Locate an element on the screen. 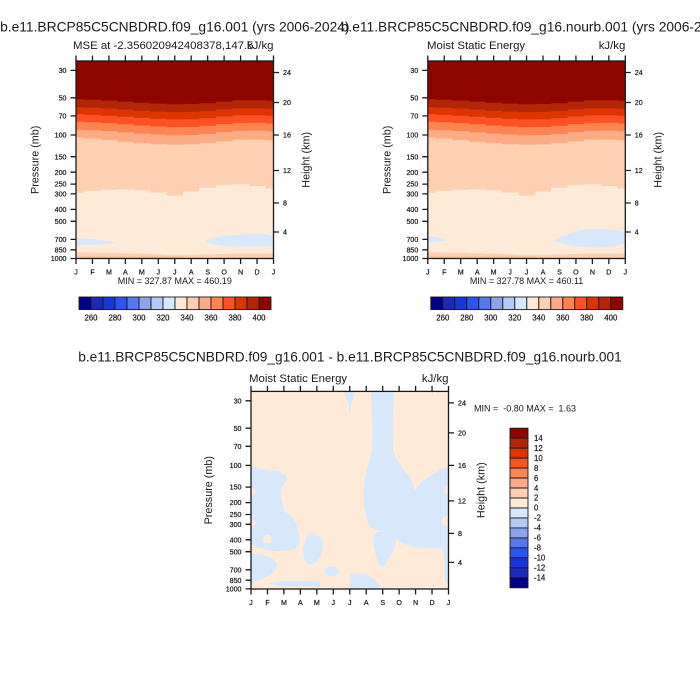 The height and width of the screenshot is (700, 700). svg-text: 10 is located at coordinates (538, 458).